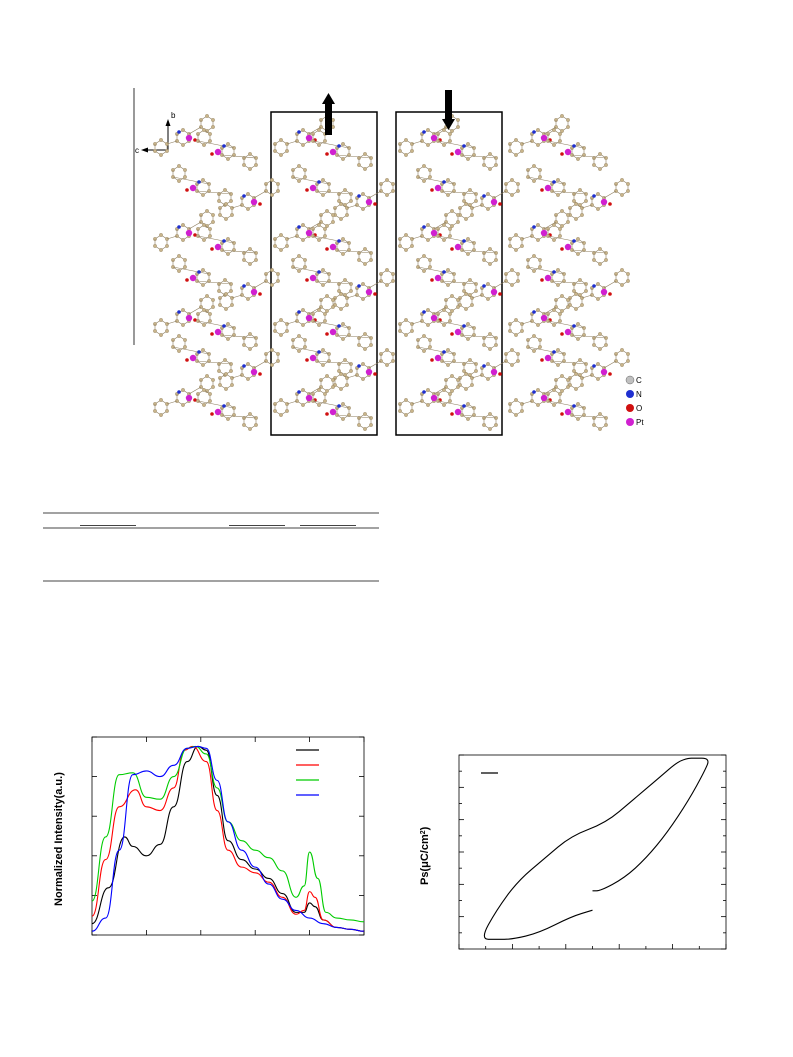 The height and width of the screenshot is (1057, 793). Describe the element at coordinates (324, 273) in the screenshot. I see `domain-box-left` at that location.